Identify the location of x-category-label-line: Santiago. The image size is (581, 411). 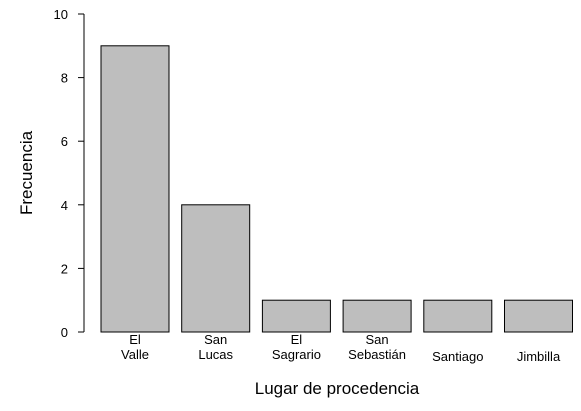
(457, 356).